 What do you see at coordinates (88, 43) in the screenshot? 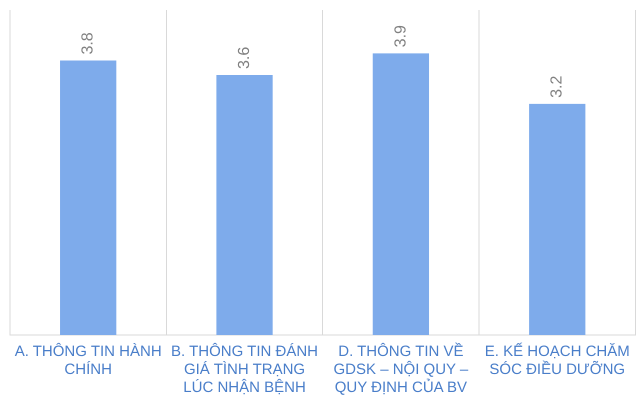
I see `data-label: 3.8` at bounding box center [88, 43].